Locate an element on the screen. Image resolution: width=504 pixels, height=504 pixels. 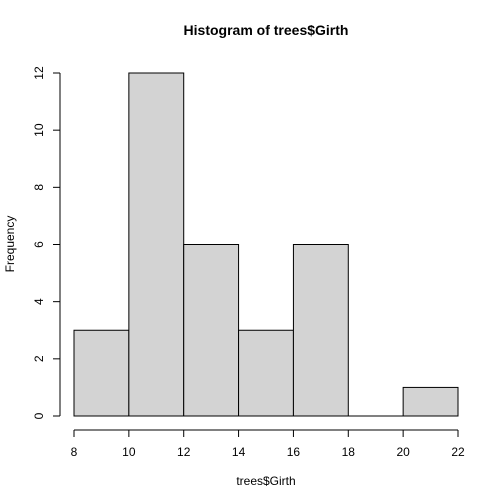
x-axis-label: trees$Girth is located at coordinates (265, 481).